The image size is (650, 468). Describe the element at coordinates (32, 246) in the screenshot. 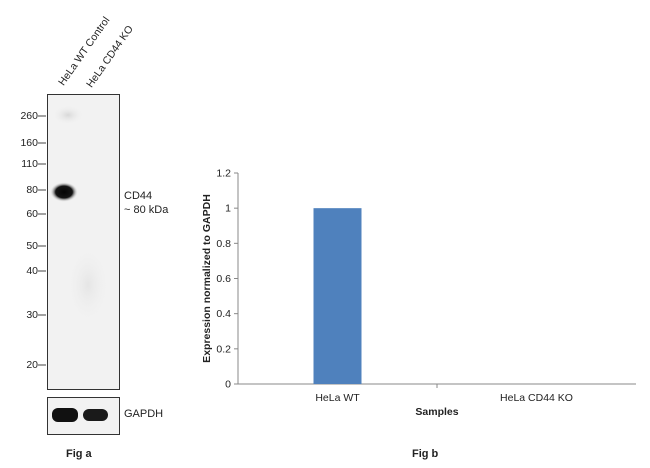

I see `marker-50: 50` at that location.